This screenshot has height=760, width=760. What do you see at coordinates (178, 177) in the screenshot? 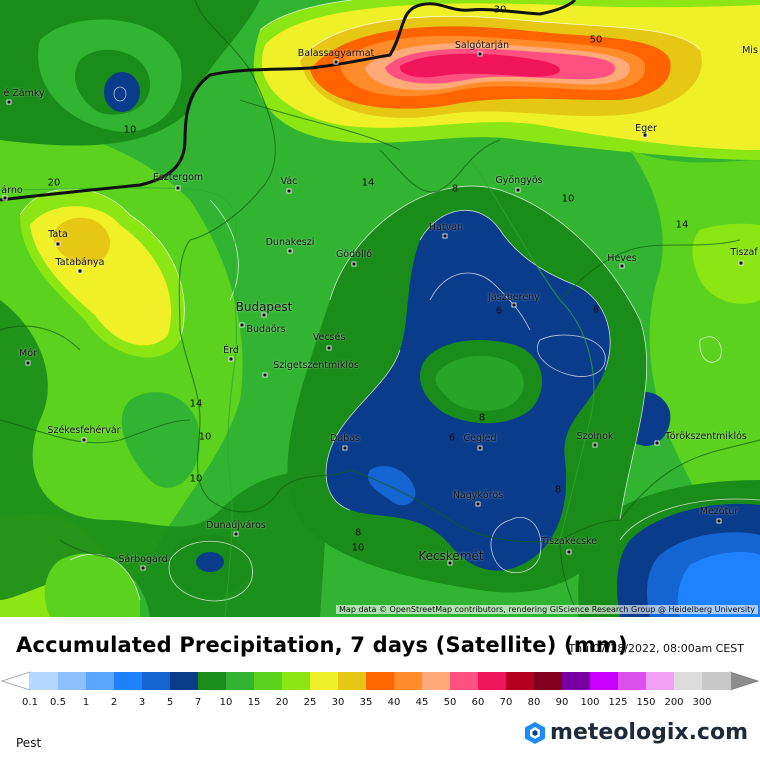
I see `city-label: Esztergom` at bounding box center [178, 177].